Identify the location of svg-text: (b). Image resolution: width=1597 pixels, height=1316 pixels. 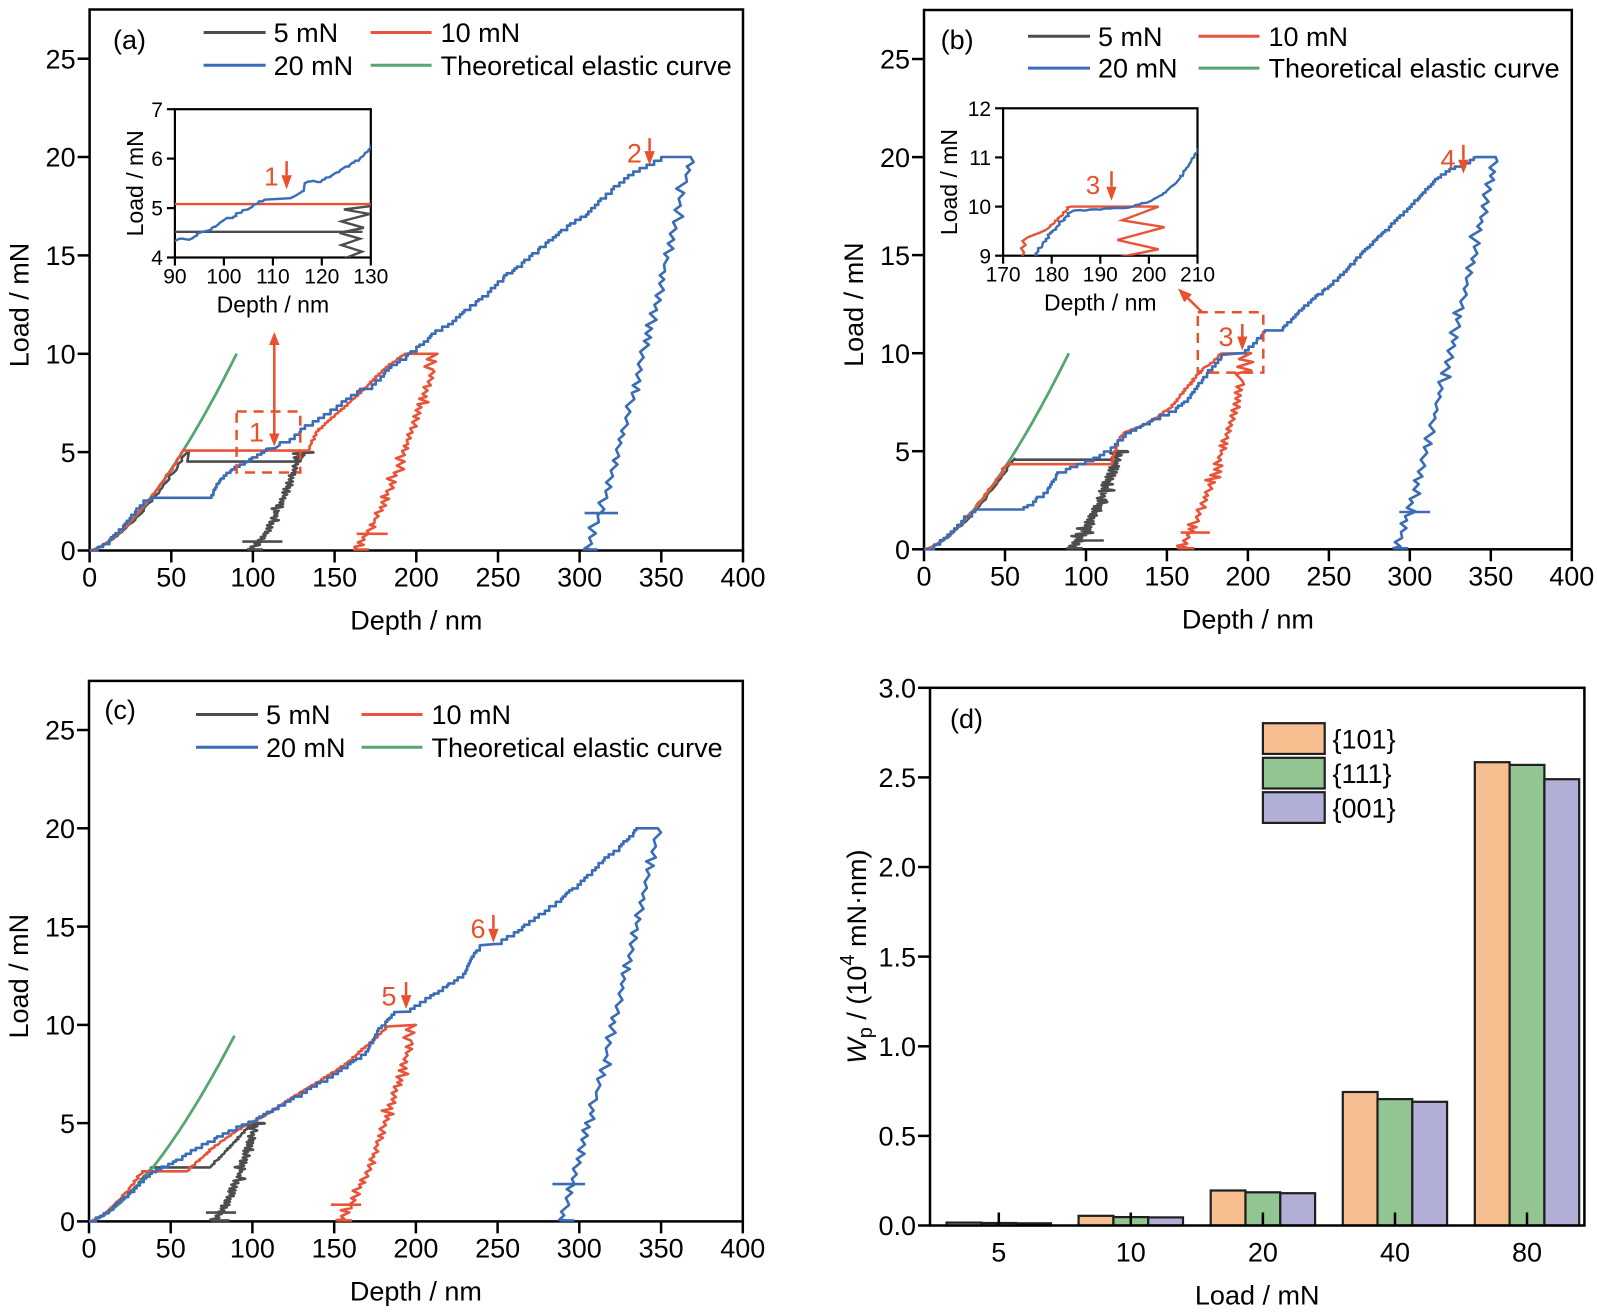
(957, 40).